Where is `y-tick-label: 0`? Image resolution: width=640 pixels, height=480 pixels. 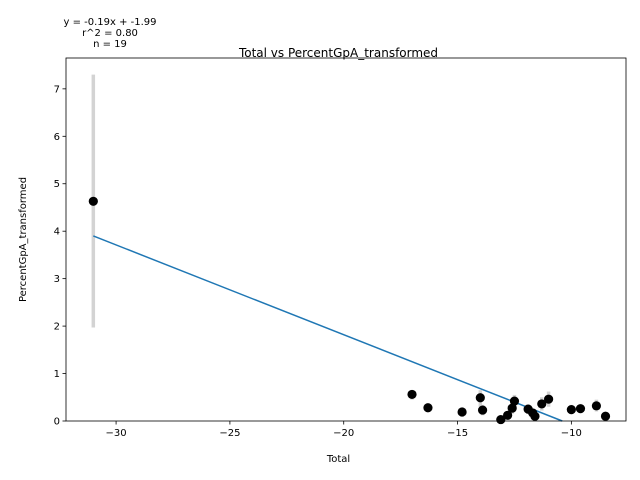
y-tick-label: 0 is located at coordinates (57, 422).